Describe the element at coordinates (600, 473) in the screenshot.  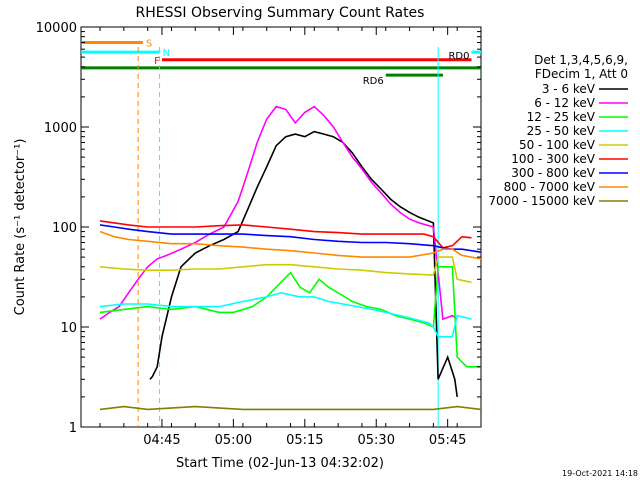
I see `footer-timestamp: 19-Oct-2021 14:18` at that location.